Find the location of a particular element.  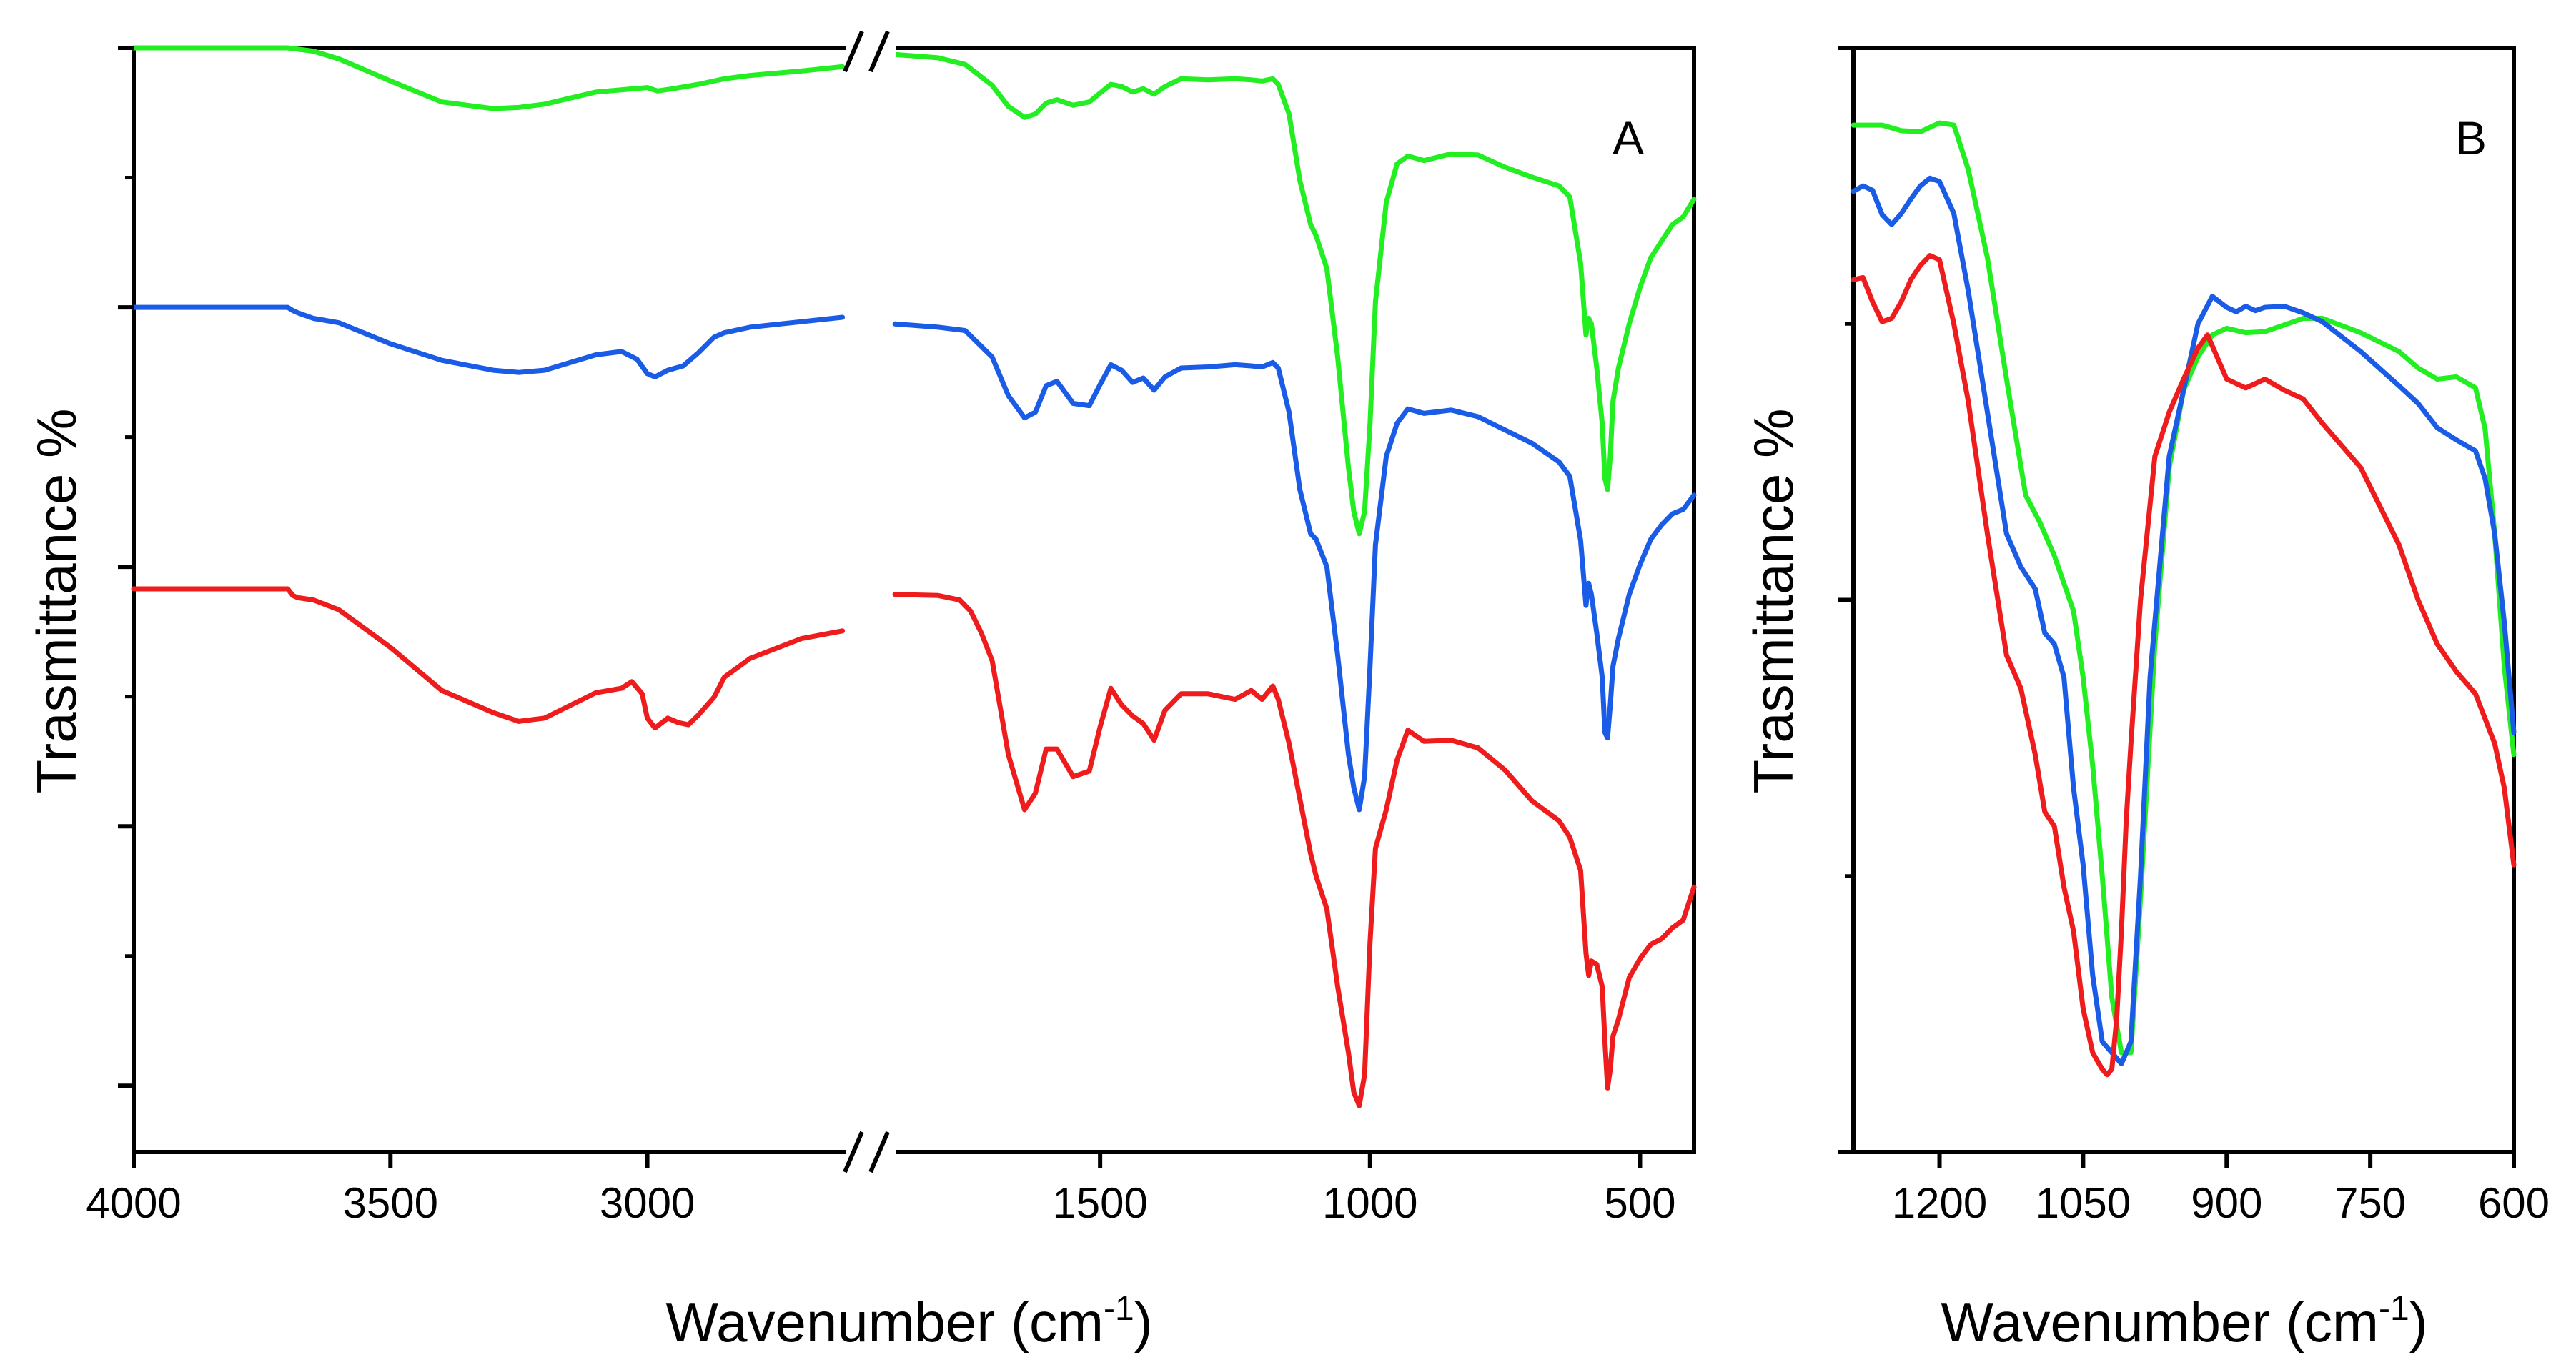

x-tick-label-3000: 3000 is located at coordinates (648, 1203).